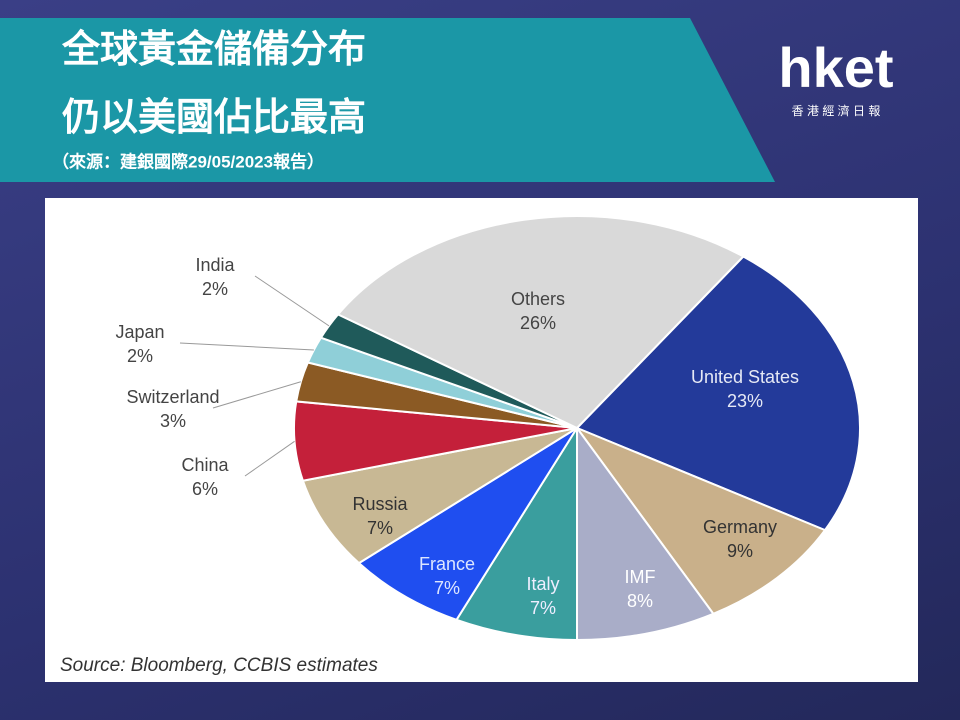  I want to click on slice-value-label: 9%, so click(740, 551).